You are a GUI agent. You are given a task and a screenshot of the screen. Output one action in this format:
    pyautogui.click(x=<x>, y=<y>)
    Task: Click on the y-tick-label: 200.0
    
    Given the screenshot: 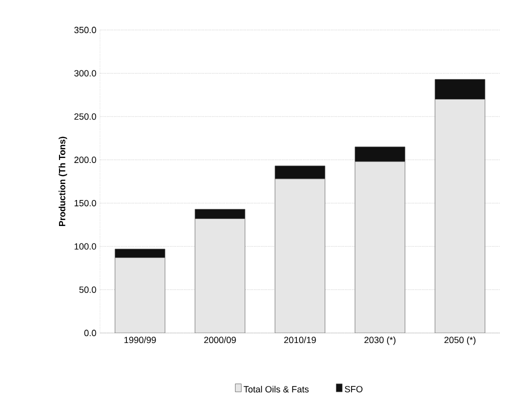 What is the action you would take?
    pyautogui.click(x=85, y=160)
    